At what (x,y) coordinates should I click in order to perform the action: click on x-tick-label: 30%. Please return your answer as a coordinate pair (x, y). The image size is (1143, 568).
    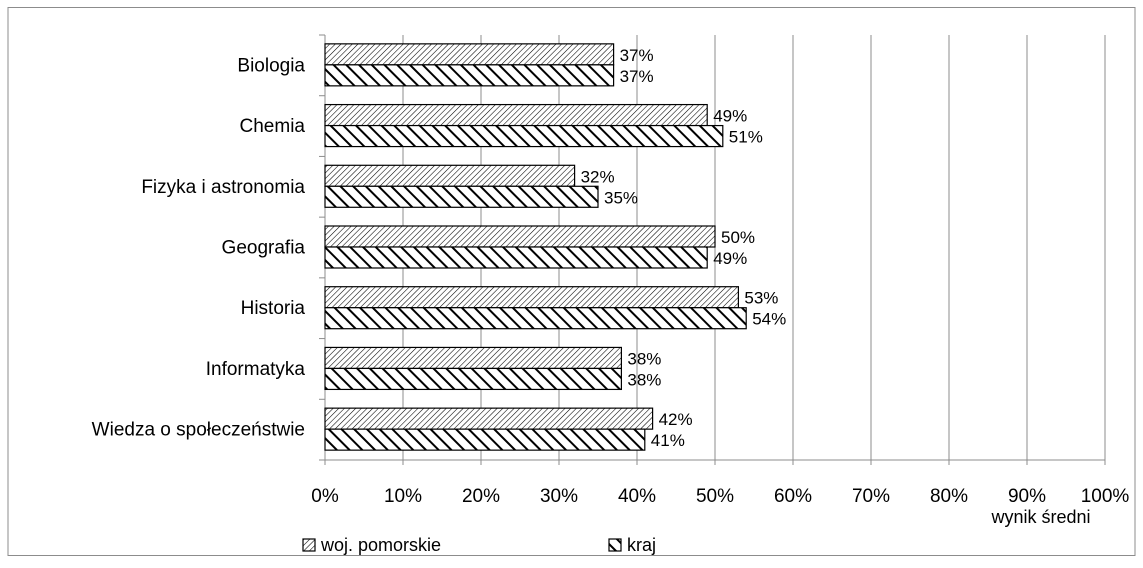
    Looking at the image, I should click on (559, 496).